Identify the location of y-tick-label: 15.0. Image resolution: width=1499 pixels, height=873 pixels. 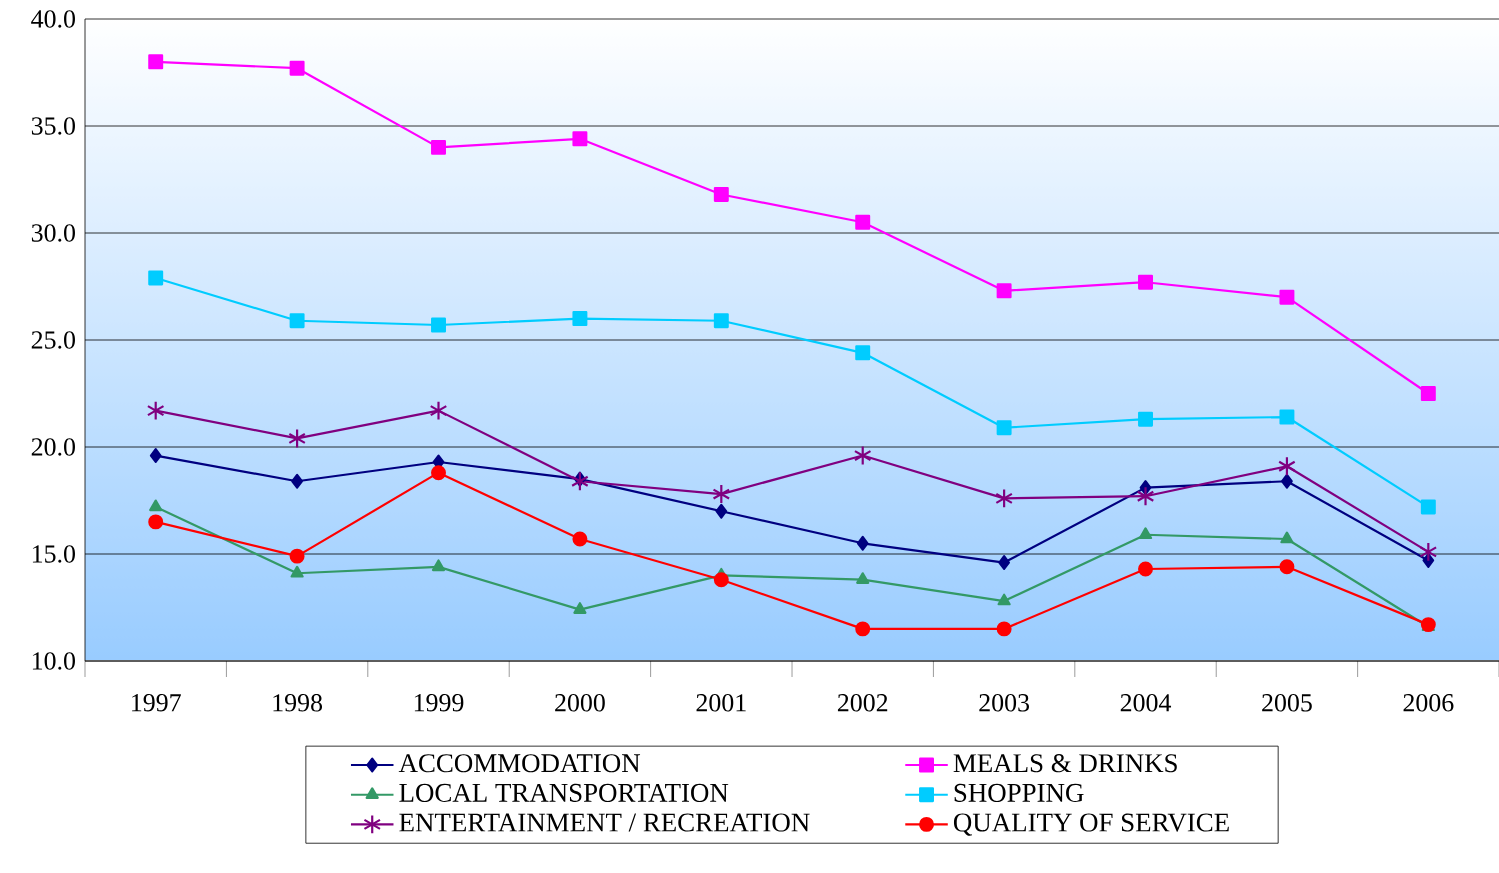
(53, 554).